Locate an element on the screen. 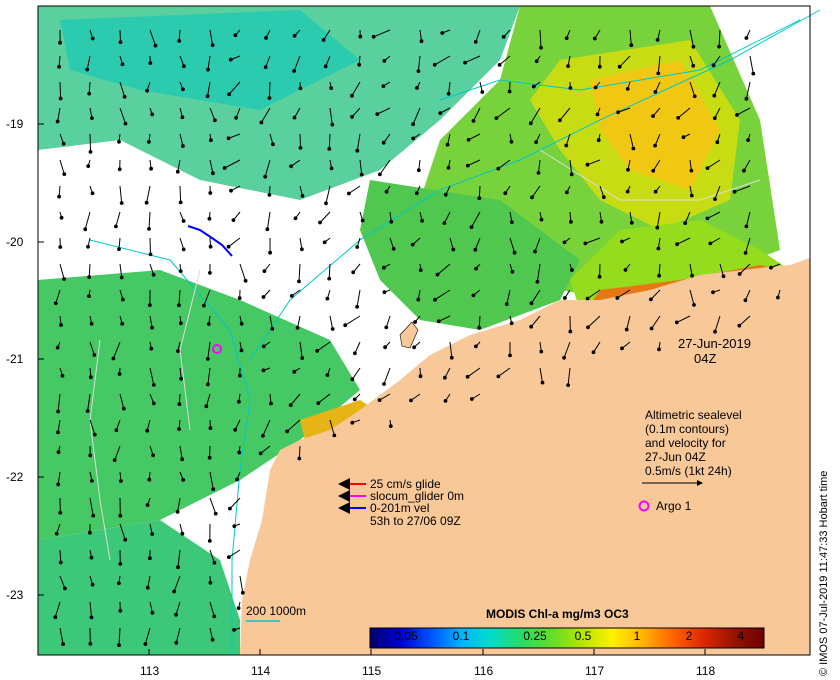 The image size is (840, 680). colorbar-tick-label: 1 is located at coordinates (637, 636).